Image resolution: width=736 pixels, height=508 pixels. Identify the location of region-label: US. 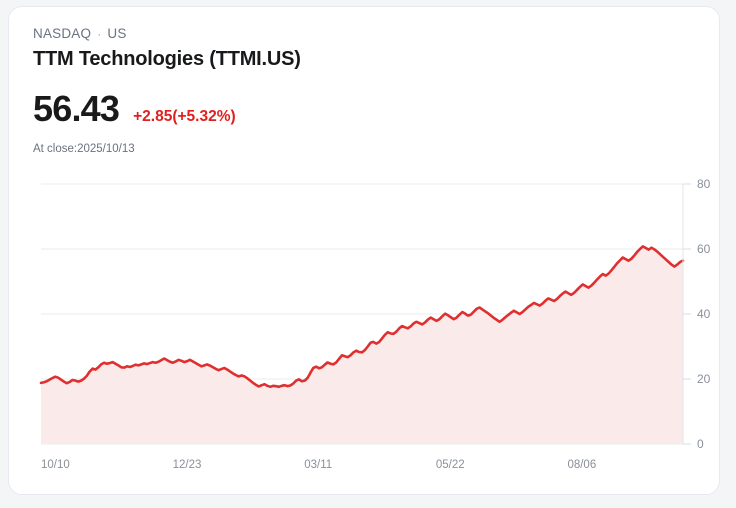
(117, 33).